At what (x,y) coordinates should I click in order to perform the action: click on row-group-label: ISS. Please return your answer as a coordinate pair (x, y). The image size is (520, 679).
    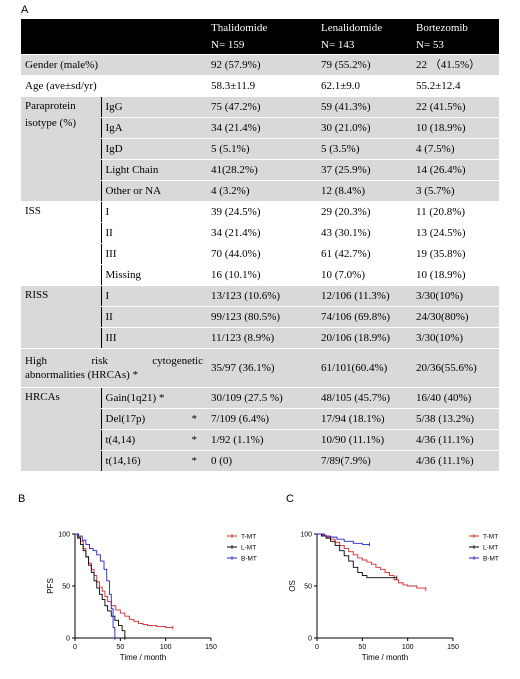
    Looking at the image, I should click on (61, 243).